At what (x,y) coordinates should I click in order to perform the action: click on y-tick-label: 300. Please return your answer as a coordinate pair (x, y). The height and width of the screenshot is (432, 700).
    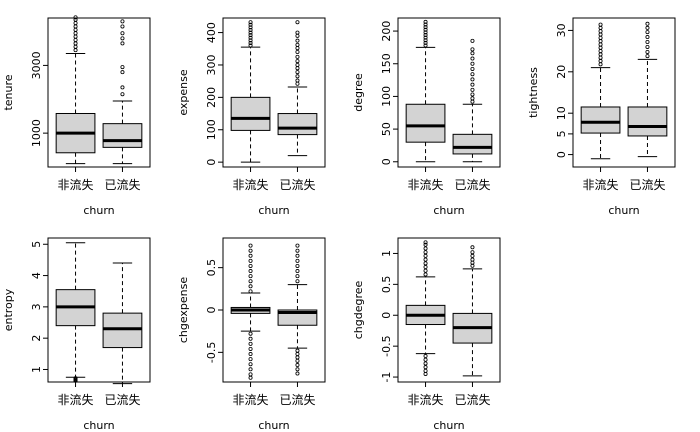
    Looking at the image, I should click on (211, 64).